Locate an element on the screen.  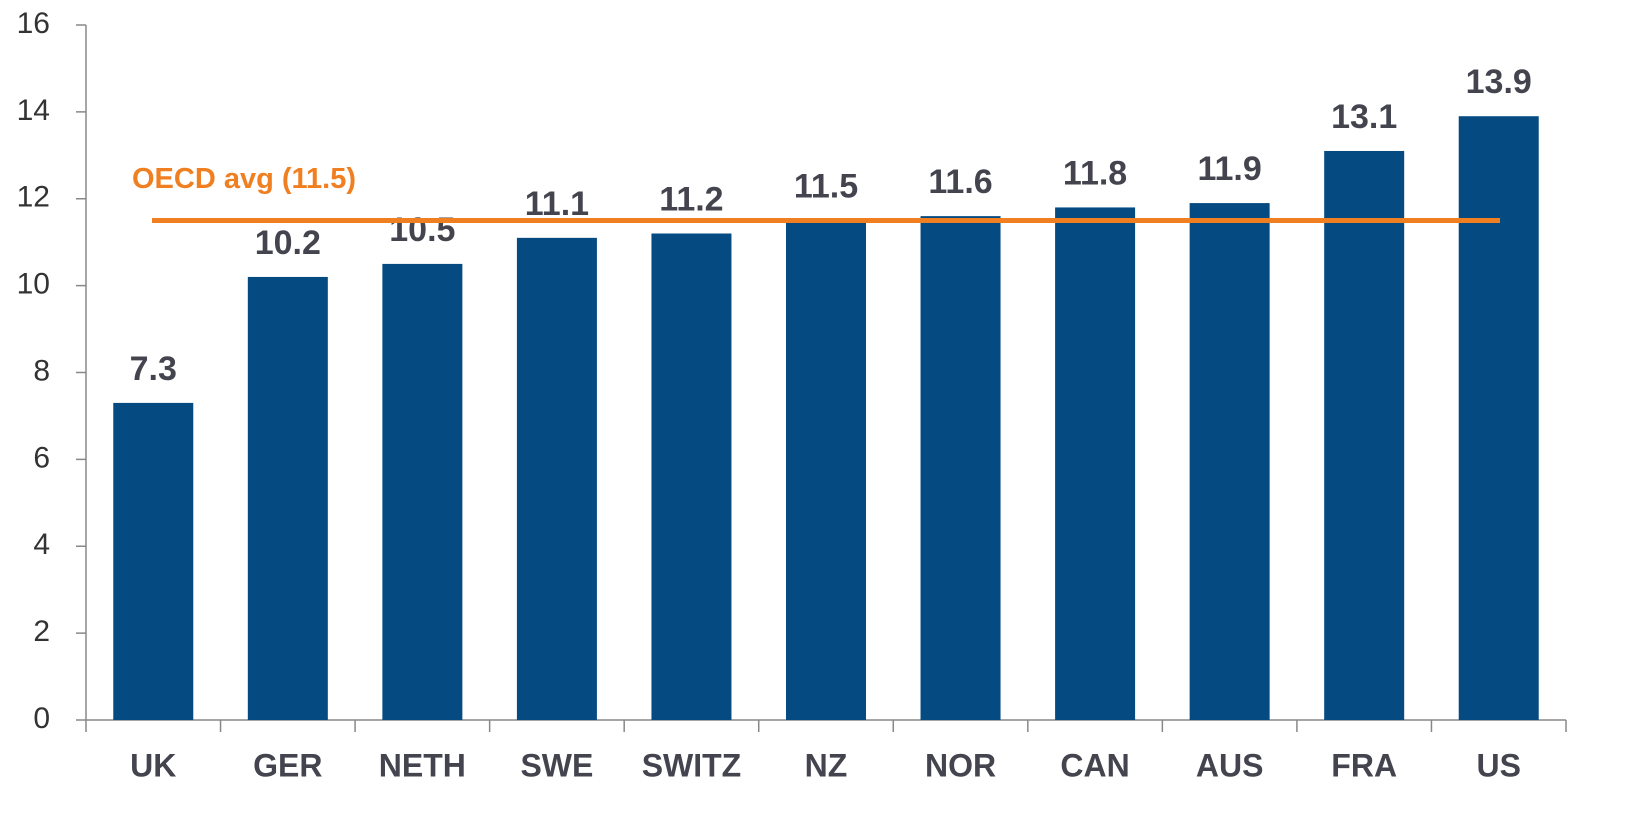
x-tick-label: CAN is located at coordinates (1094, 765).